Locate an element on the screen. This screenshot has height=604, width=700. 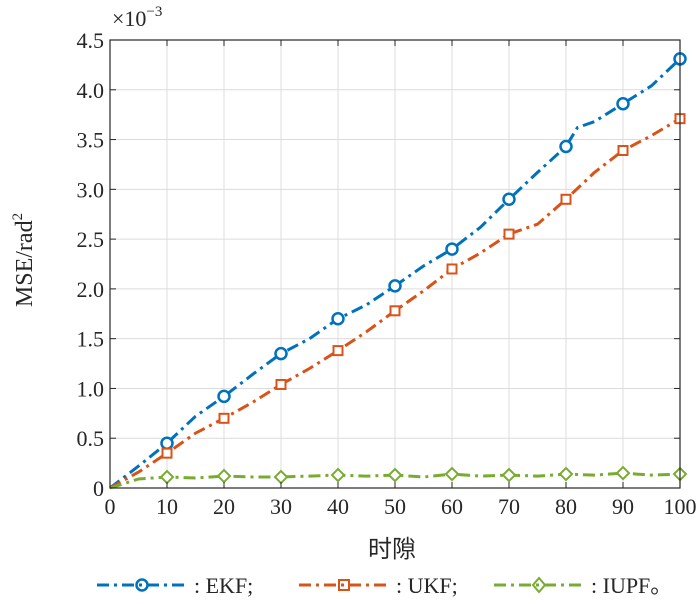
x-tick-label: 70 is located at coordinates (509, 506).